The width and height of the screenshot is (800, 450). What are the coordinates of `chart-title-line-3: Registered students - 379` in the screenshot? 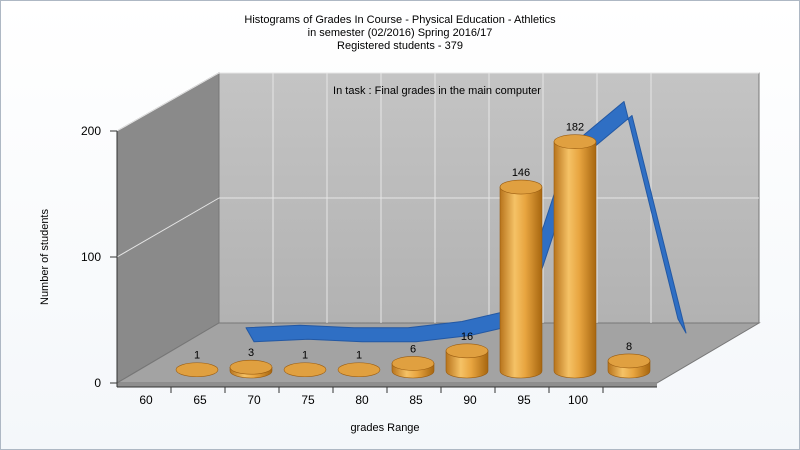 It's located at (400, 46).